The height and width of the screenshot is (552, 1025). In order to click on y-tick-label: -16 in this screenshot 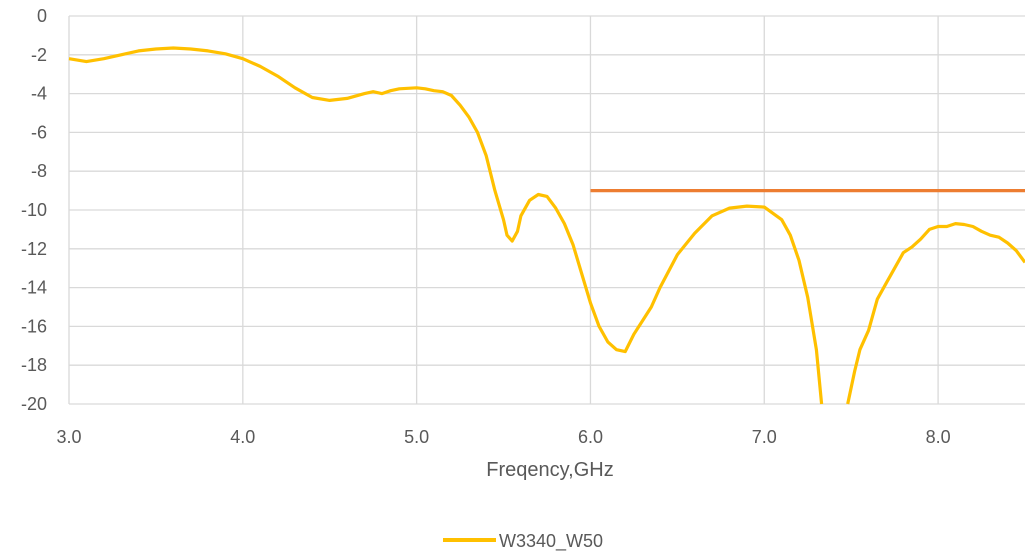, I will do `click(34, 326)`.